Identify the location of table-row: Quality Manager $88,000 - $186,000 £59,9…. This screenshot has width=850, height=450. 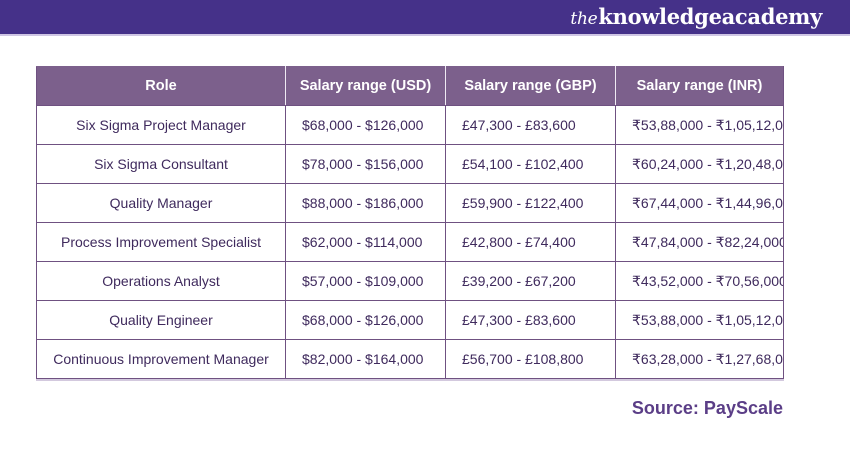
(410, 203).